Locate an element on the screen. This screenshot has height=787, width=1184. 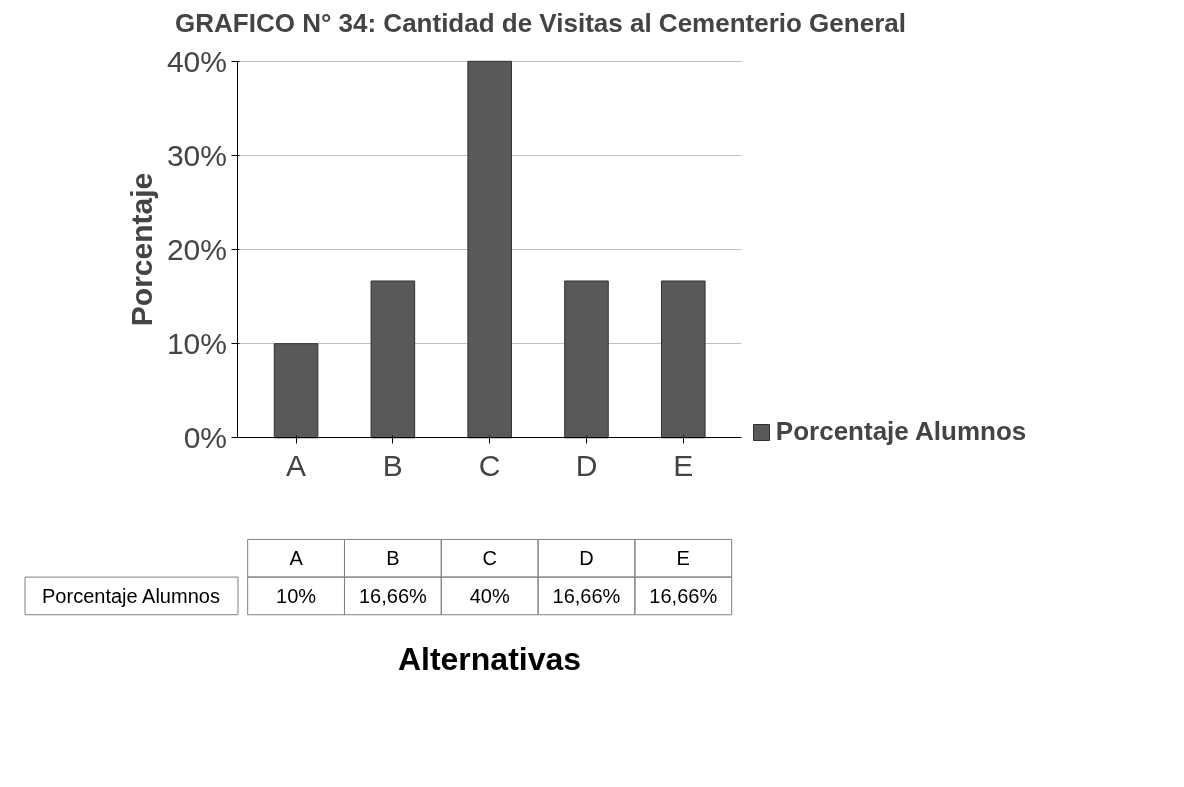
y-axis-title: Porcentaje is located at coordinates (142, 249).